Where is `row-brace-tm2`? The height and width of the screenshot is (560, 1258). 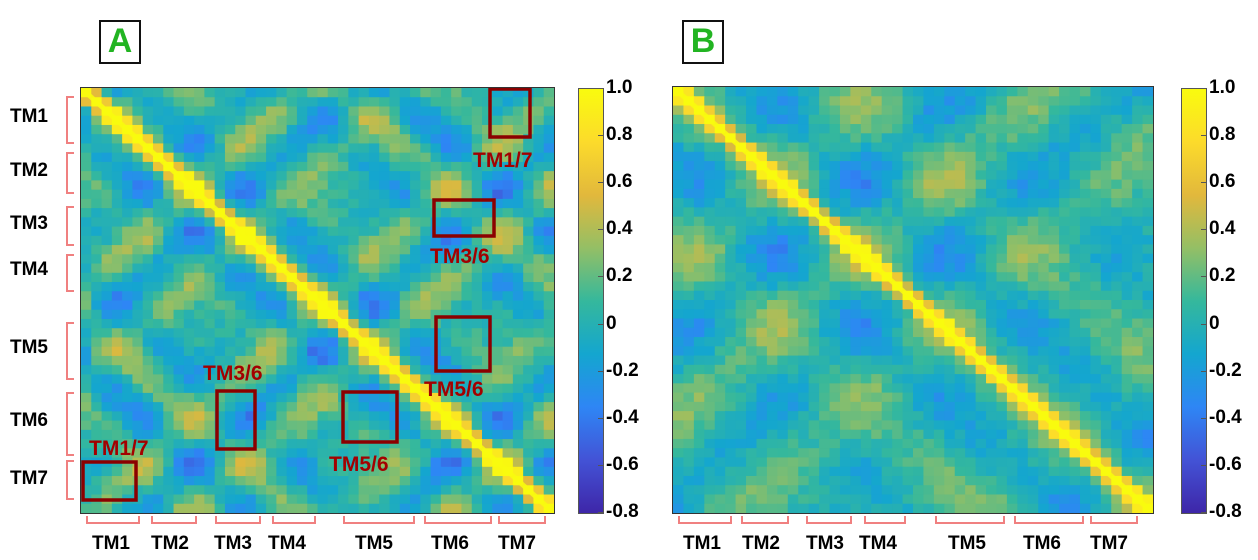
row-brace-tm2 is located at coordinates (70, 173).